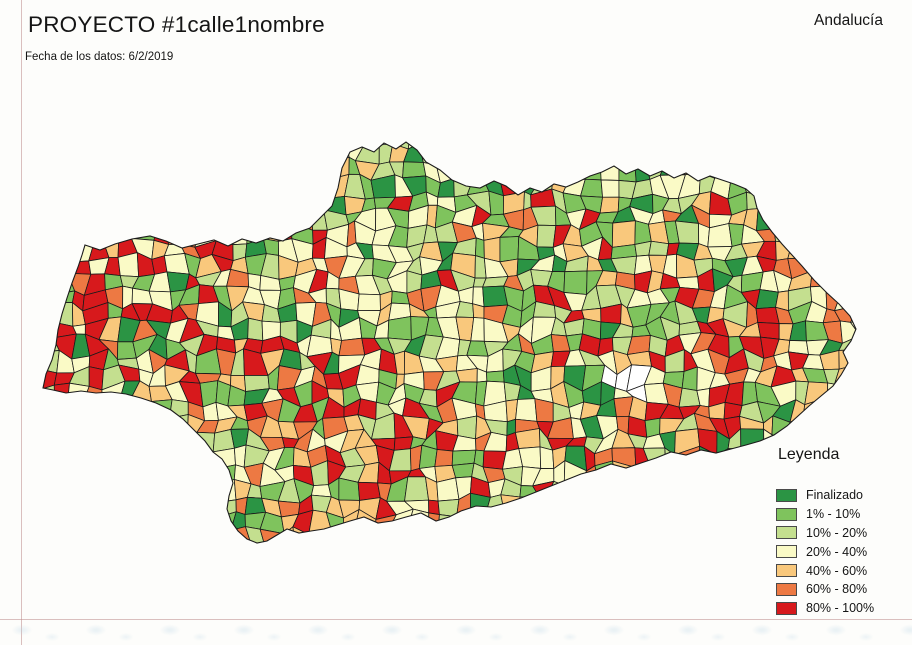 This screenshot has width=912, height=645. I want to click on date-label: Fecha de los datos: 6/2/2019, so click(99, 57).